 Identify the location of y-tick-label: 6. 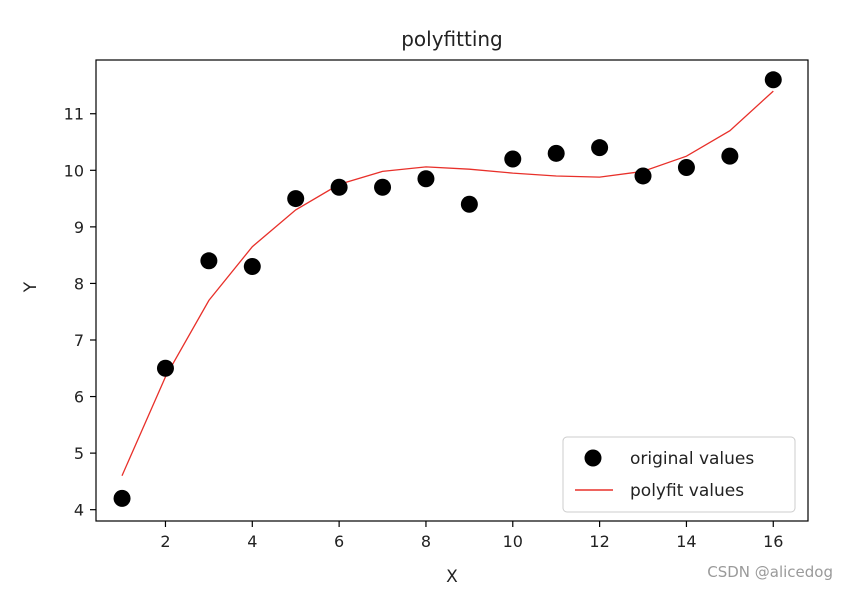
(79, 397).